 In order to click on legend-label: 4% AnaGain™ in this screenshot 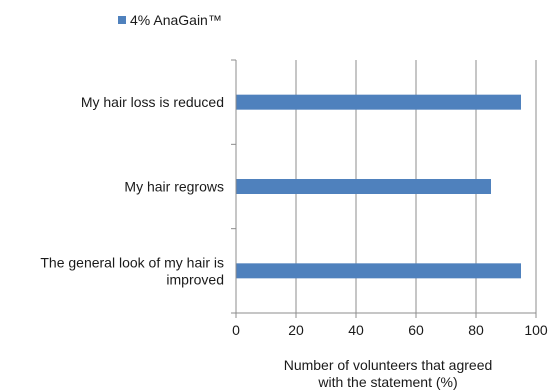, I will do `click(176, 20)`.